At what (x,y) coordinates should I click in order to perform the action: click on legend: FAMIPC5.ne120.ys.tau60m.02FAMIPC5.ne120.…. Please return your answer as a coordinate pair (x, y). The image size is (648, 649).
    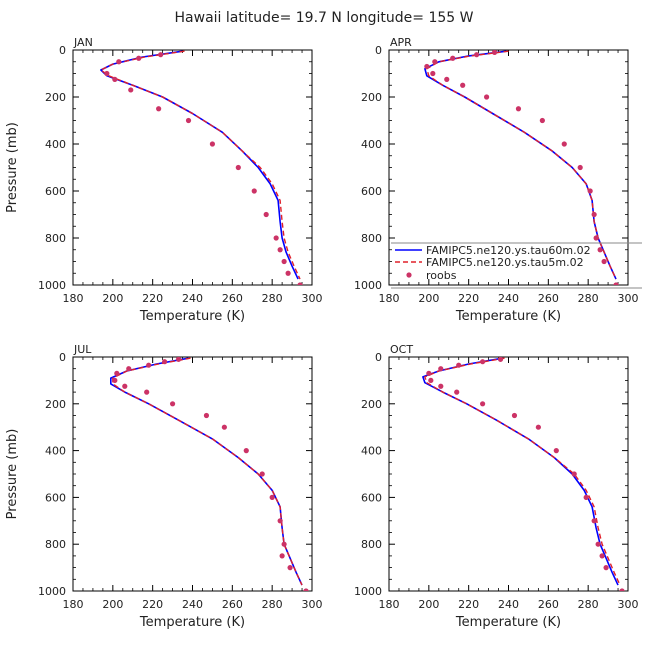
    Looking at the image, I should click on (516, 265).